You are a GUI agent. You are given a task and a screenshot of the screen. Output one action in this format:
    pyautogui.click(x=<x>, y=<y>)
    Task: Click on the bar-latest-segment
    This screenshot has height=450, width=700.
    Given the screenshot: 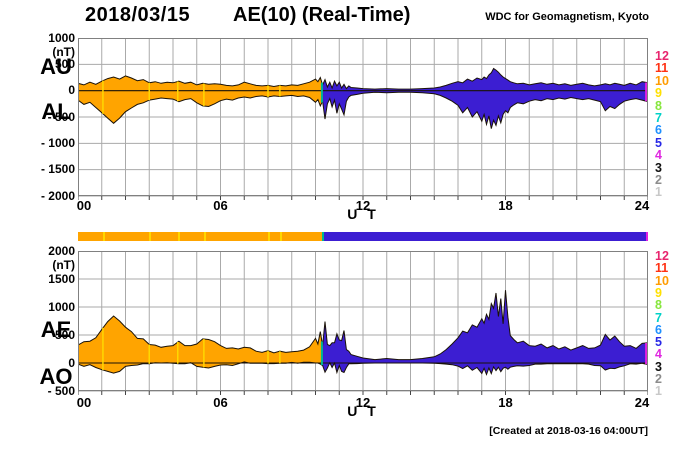 What is the action you would take?
    pyautogui.click(x=647, y=236)
    